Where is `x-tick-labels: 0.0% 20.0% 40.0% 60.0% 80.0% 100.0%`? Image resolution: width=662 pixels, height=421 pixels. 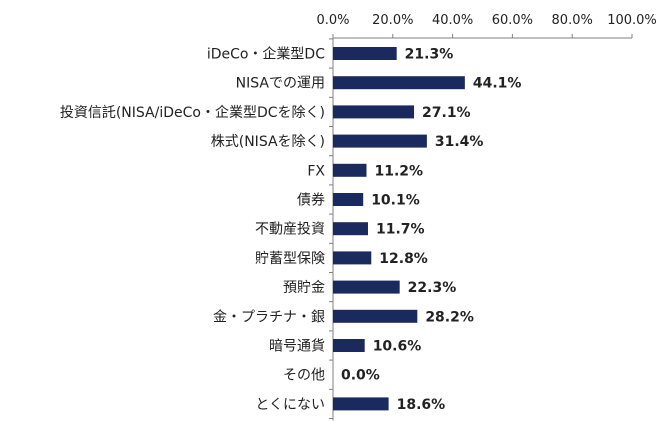 x-tick-labels: 0.0% 20.0% 40.0% 60.0% 80.0% 100.0% is located at coordinates (486, 20).